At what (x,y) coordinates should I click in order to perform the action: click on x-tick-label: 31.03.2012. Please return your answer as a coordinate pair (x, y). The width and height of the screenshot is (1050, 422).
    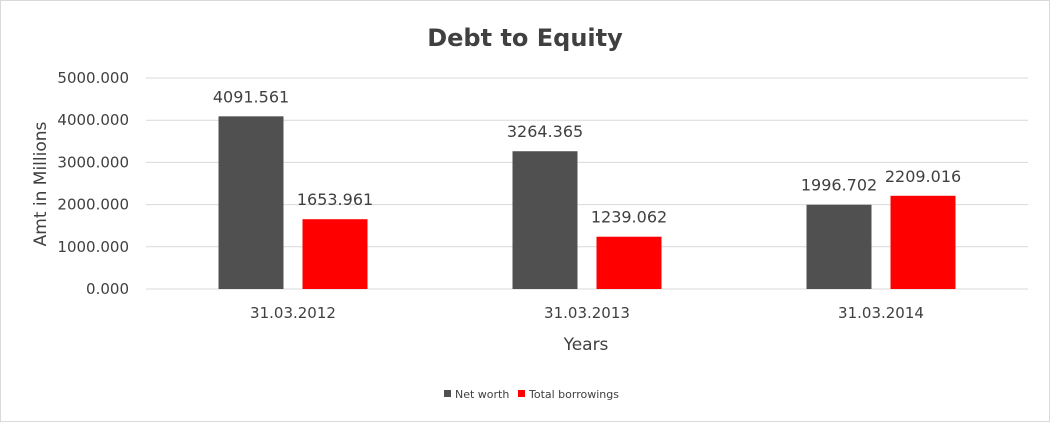
    Looking at the image, I should click on (293, 313).